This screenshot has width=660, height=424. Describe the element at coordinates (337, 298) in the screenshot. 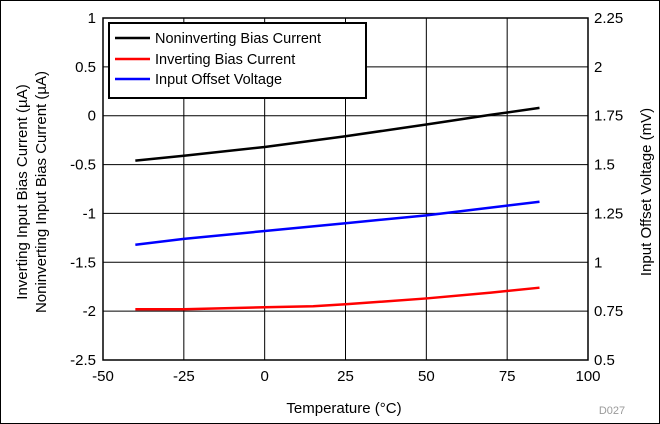

I see `series-line-inverting` at that location.